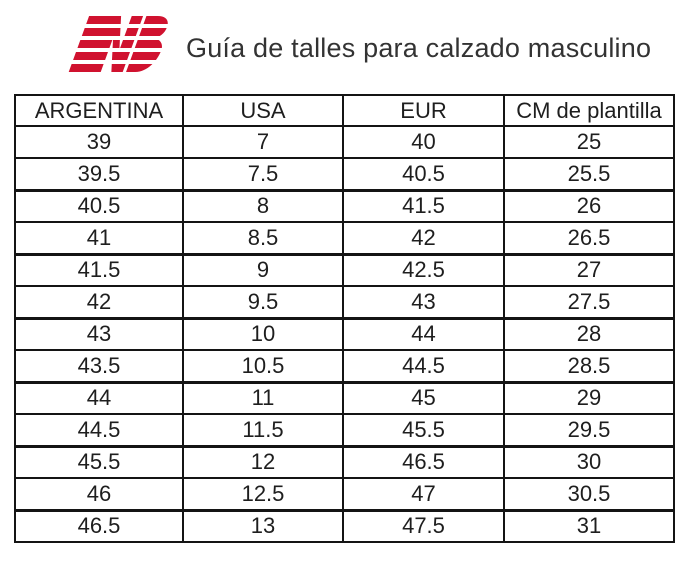 The height and width of the screenshot is (561, 686). I want to click on size-cell: 25, so click(589, 142).